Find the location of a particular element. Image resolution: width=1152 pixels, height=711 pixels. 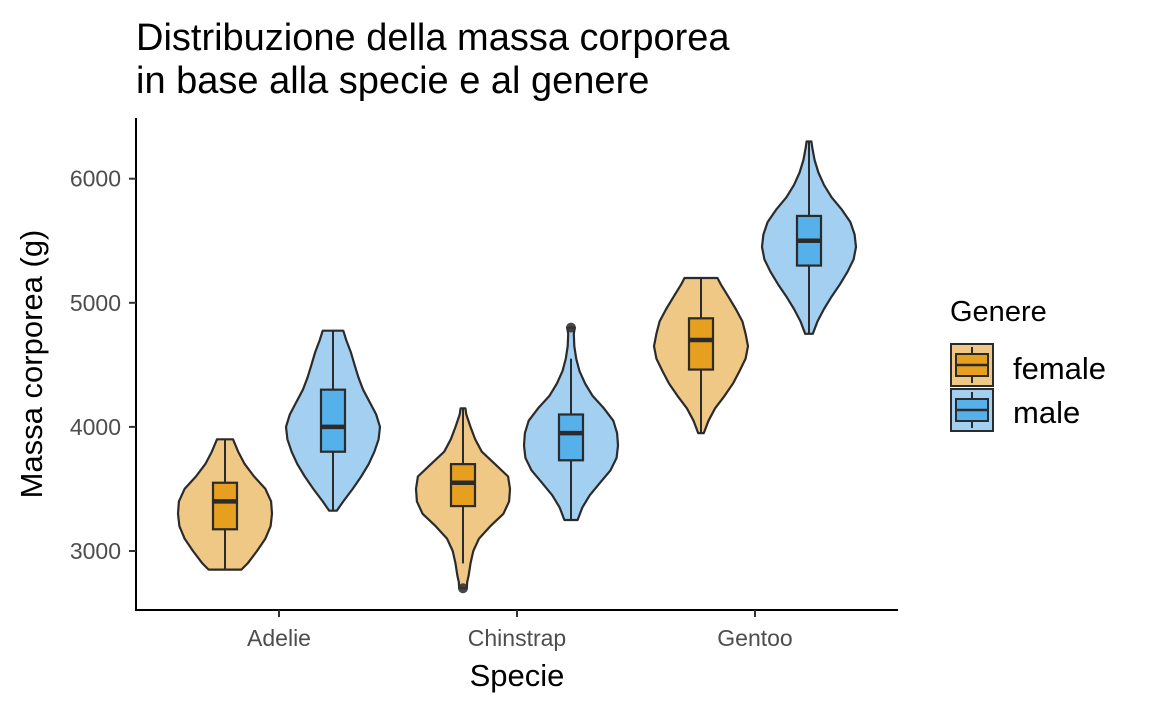

legend-label-female: female is located at coordinates (1059, 368).